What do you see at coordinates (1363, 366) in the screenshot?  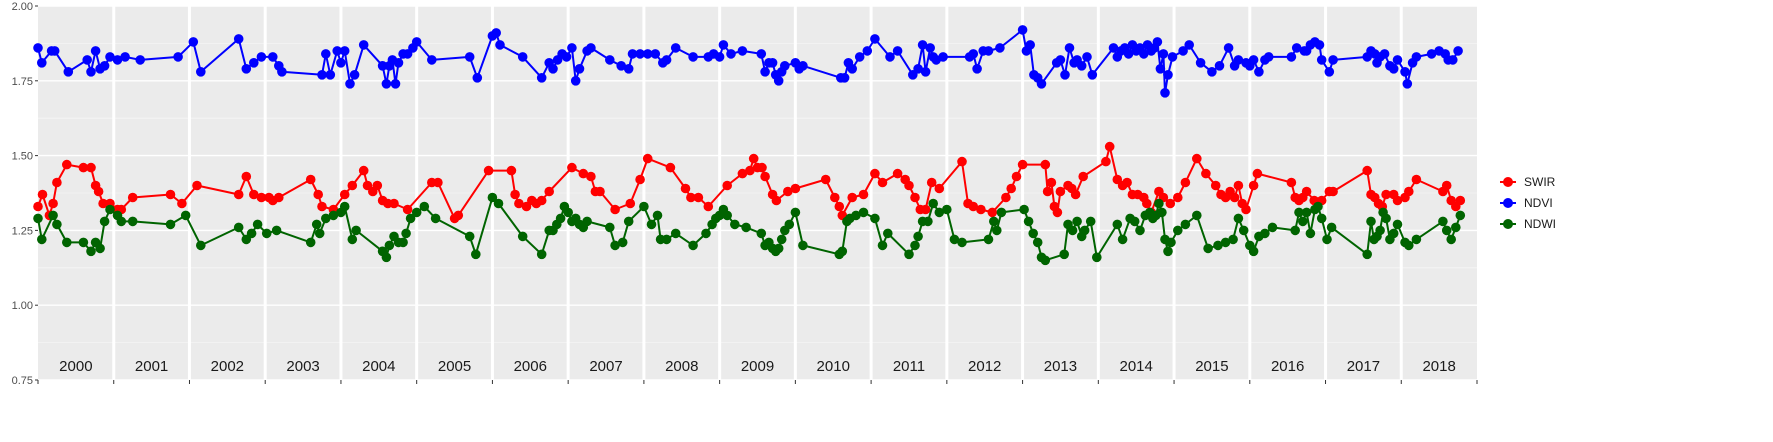 I see `year-label: 2017` at bounding box center [1363, 366].